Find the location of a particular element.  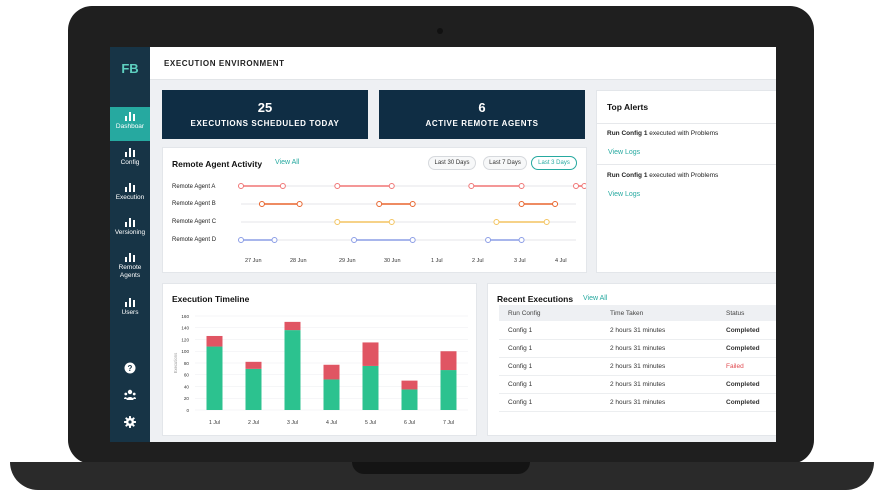

column-run-config: Run Config is located at coordinates (524, 313).